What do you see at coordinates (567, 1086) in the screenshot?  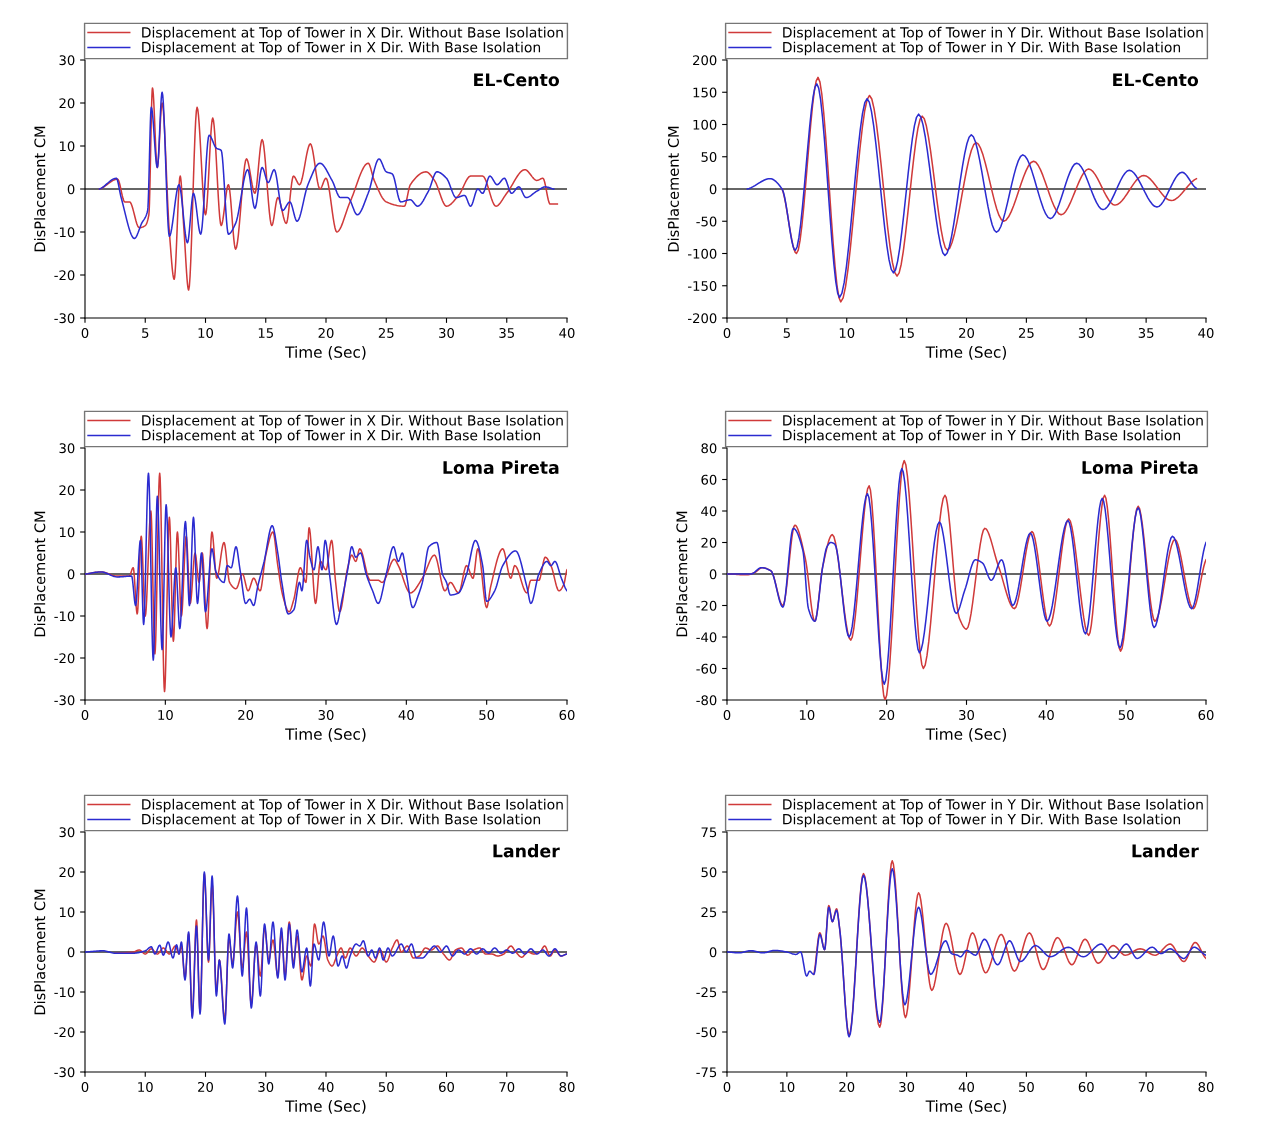 I see `x-tick-label: 80` at bounding box center [567, 1086].